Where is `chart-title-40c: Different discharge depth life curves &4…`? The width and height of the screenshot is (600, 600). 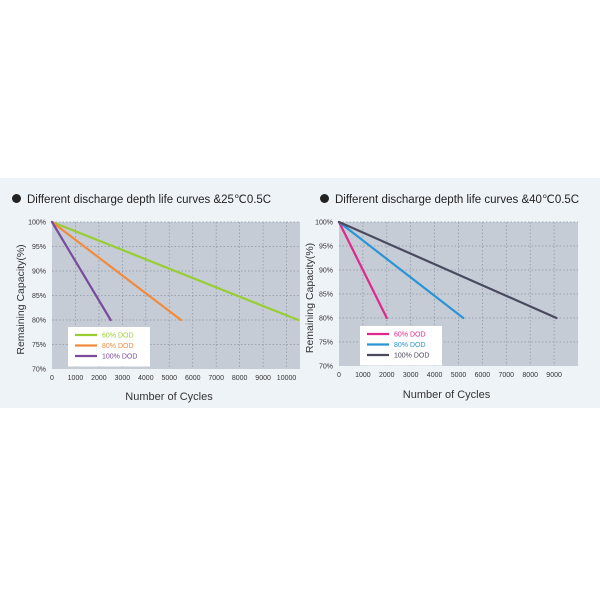
chart-title-40c: Different discharge depth life curves &4… is located at coordinates (449, 199).